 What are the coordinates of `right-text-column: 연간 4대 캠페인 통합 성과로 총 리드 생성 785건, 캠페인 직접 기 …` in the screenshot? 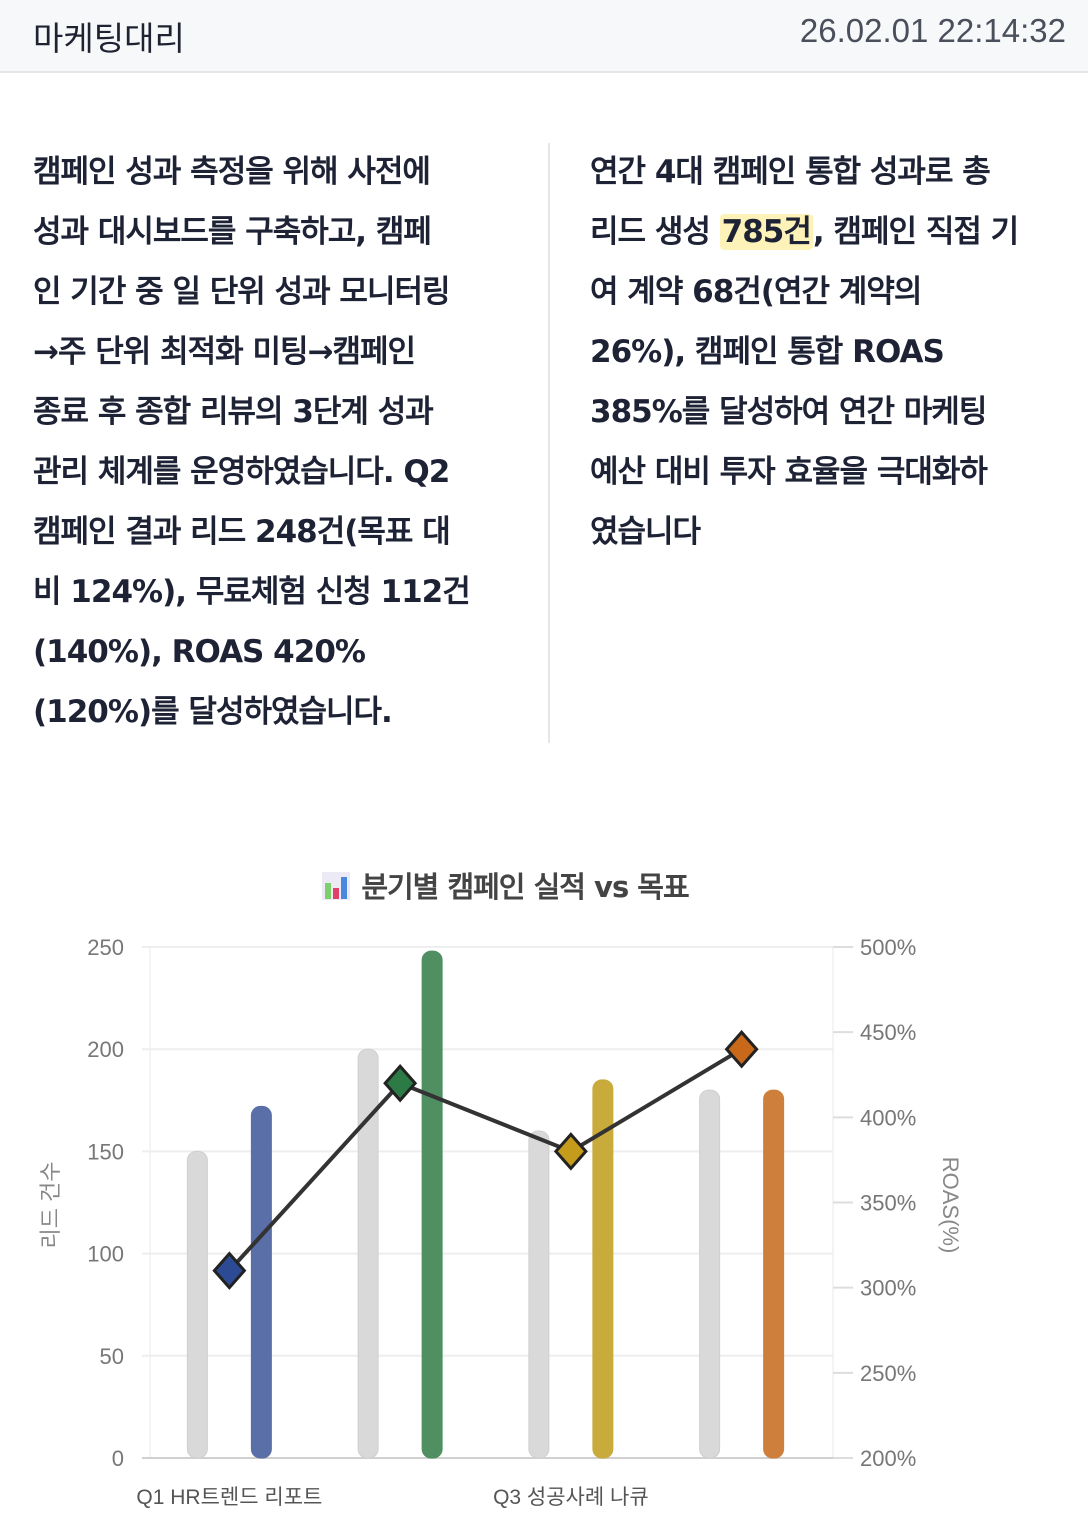 It's located at (830, 352).